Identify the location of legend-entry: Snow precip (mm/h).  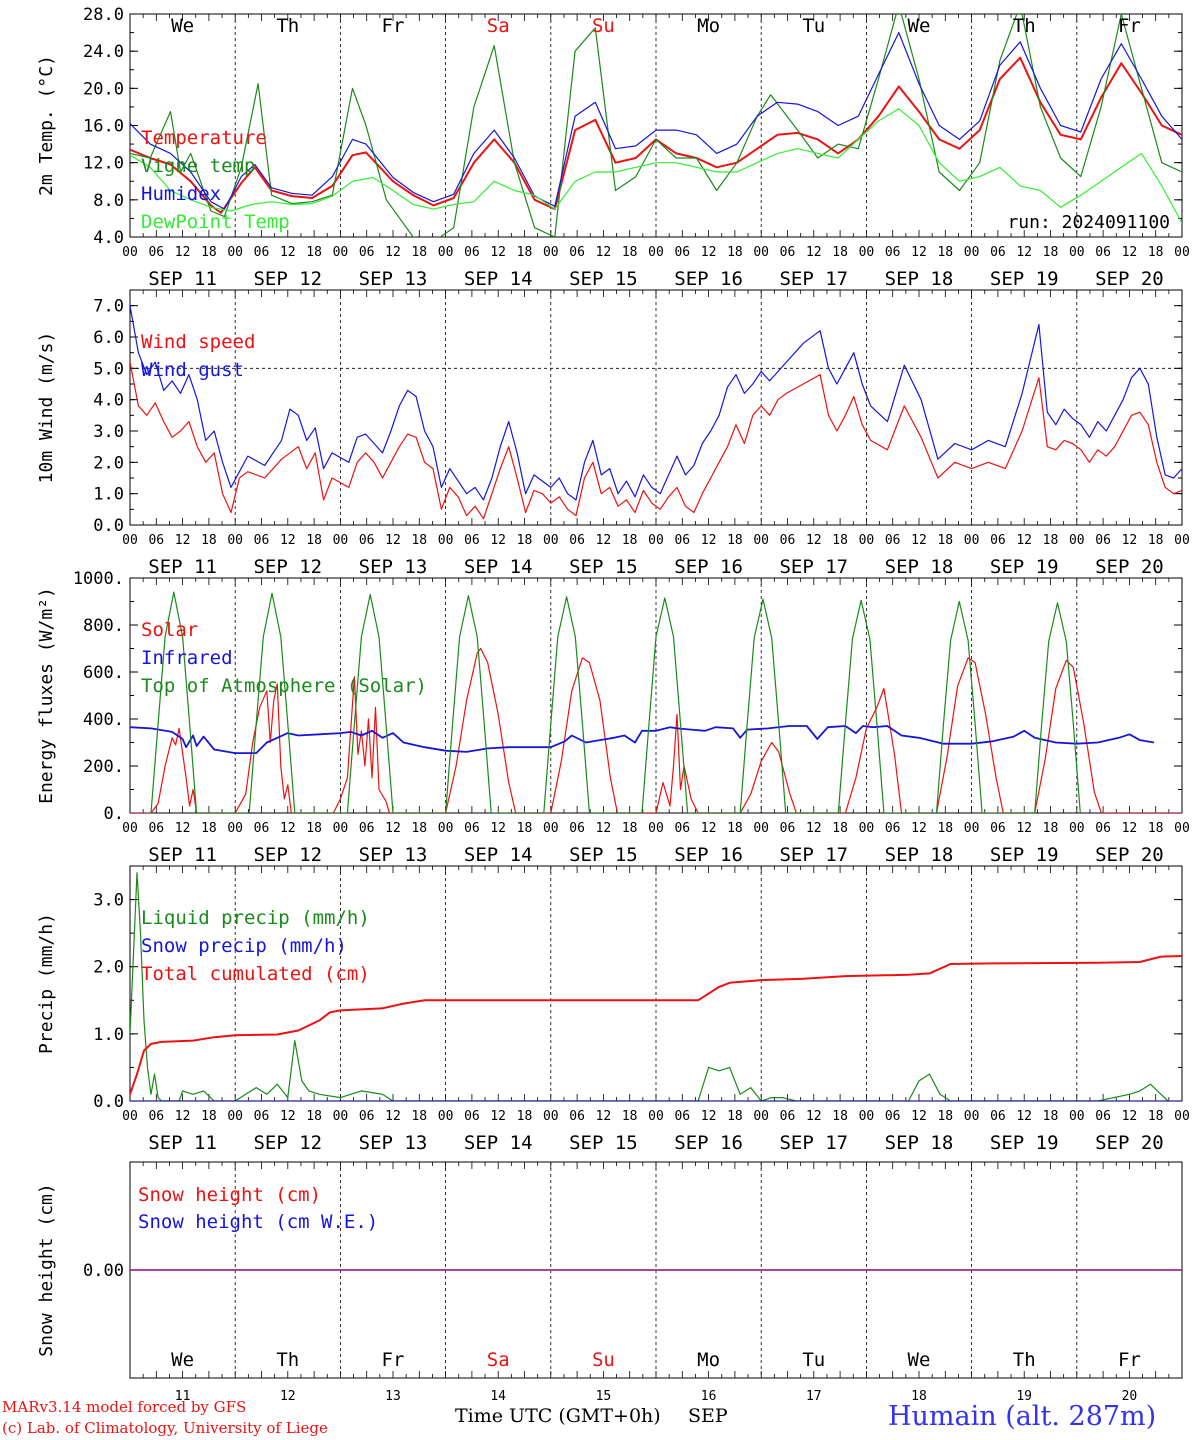
(244, 946).